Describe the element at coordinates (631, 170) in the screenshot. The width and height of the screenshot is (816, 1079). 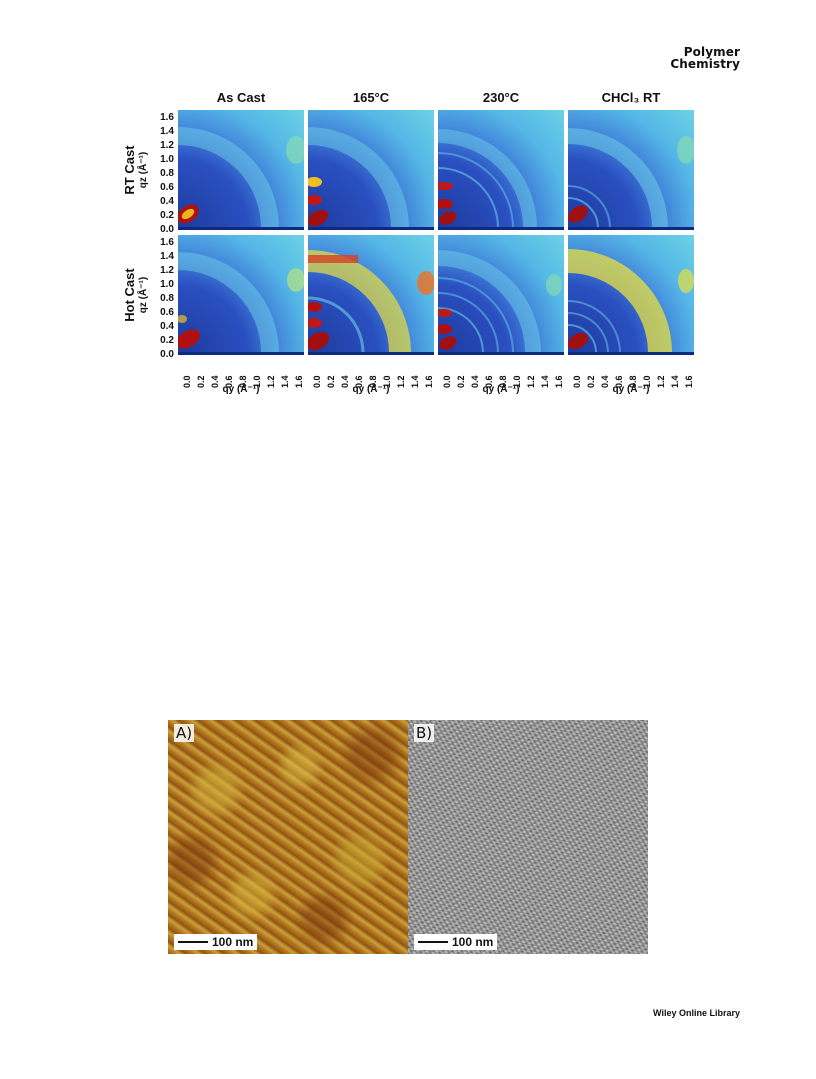
I see `giwaxs-panel-rt-chcl3` at that location.